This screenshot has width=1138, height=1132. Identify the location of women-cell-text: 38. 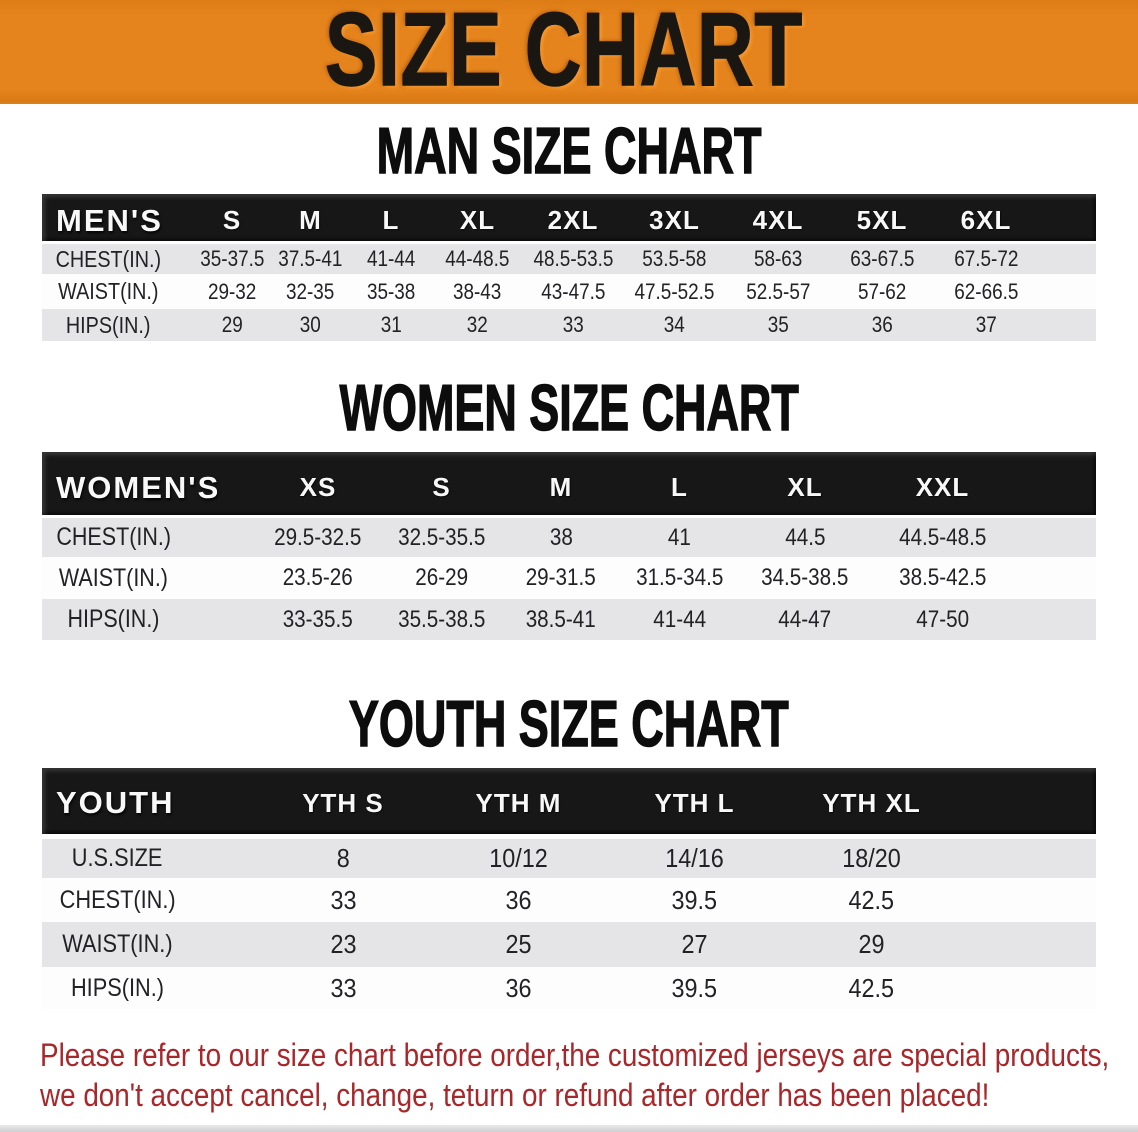
(561, 537).